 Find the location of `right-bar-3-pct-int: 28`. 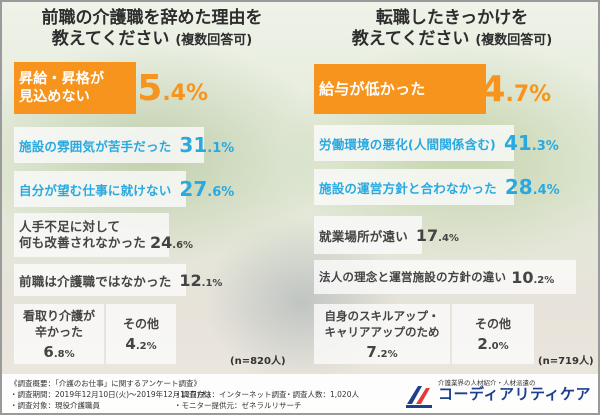

right-bar-3-pct-int: 28 is located at coordinates (518, 187).